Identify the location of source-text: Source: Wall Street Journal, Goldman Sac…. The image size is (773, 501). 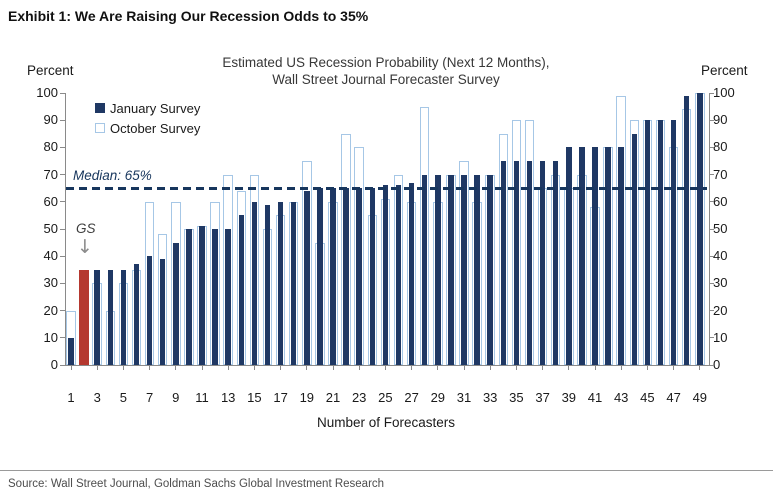
(196, 484).